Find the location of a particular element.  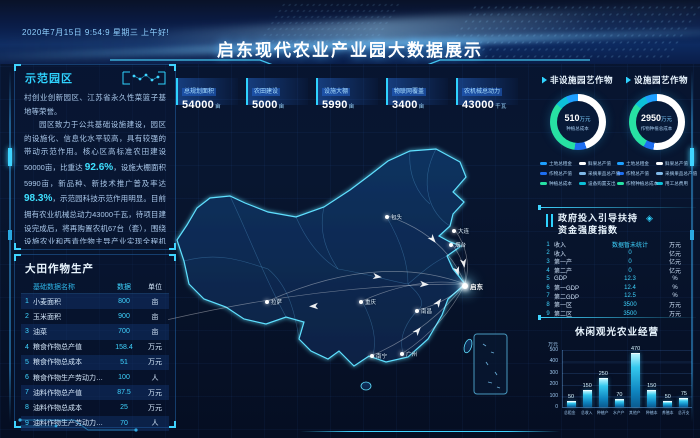

x-axis-labels: 总租金 总收入 种植产 水产产 其他产 种植本 养殖本 总开支 is located at coordinates (627, 413).